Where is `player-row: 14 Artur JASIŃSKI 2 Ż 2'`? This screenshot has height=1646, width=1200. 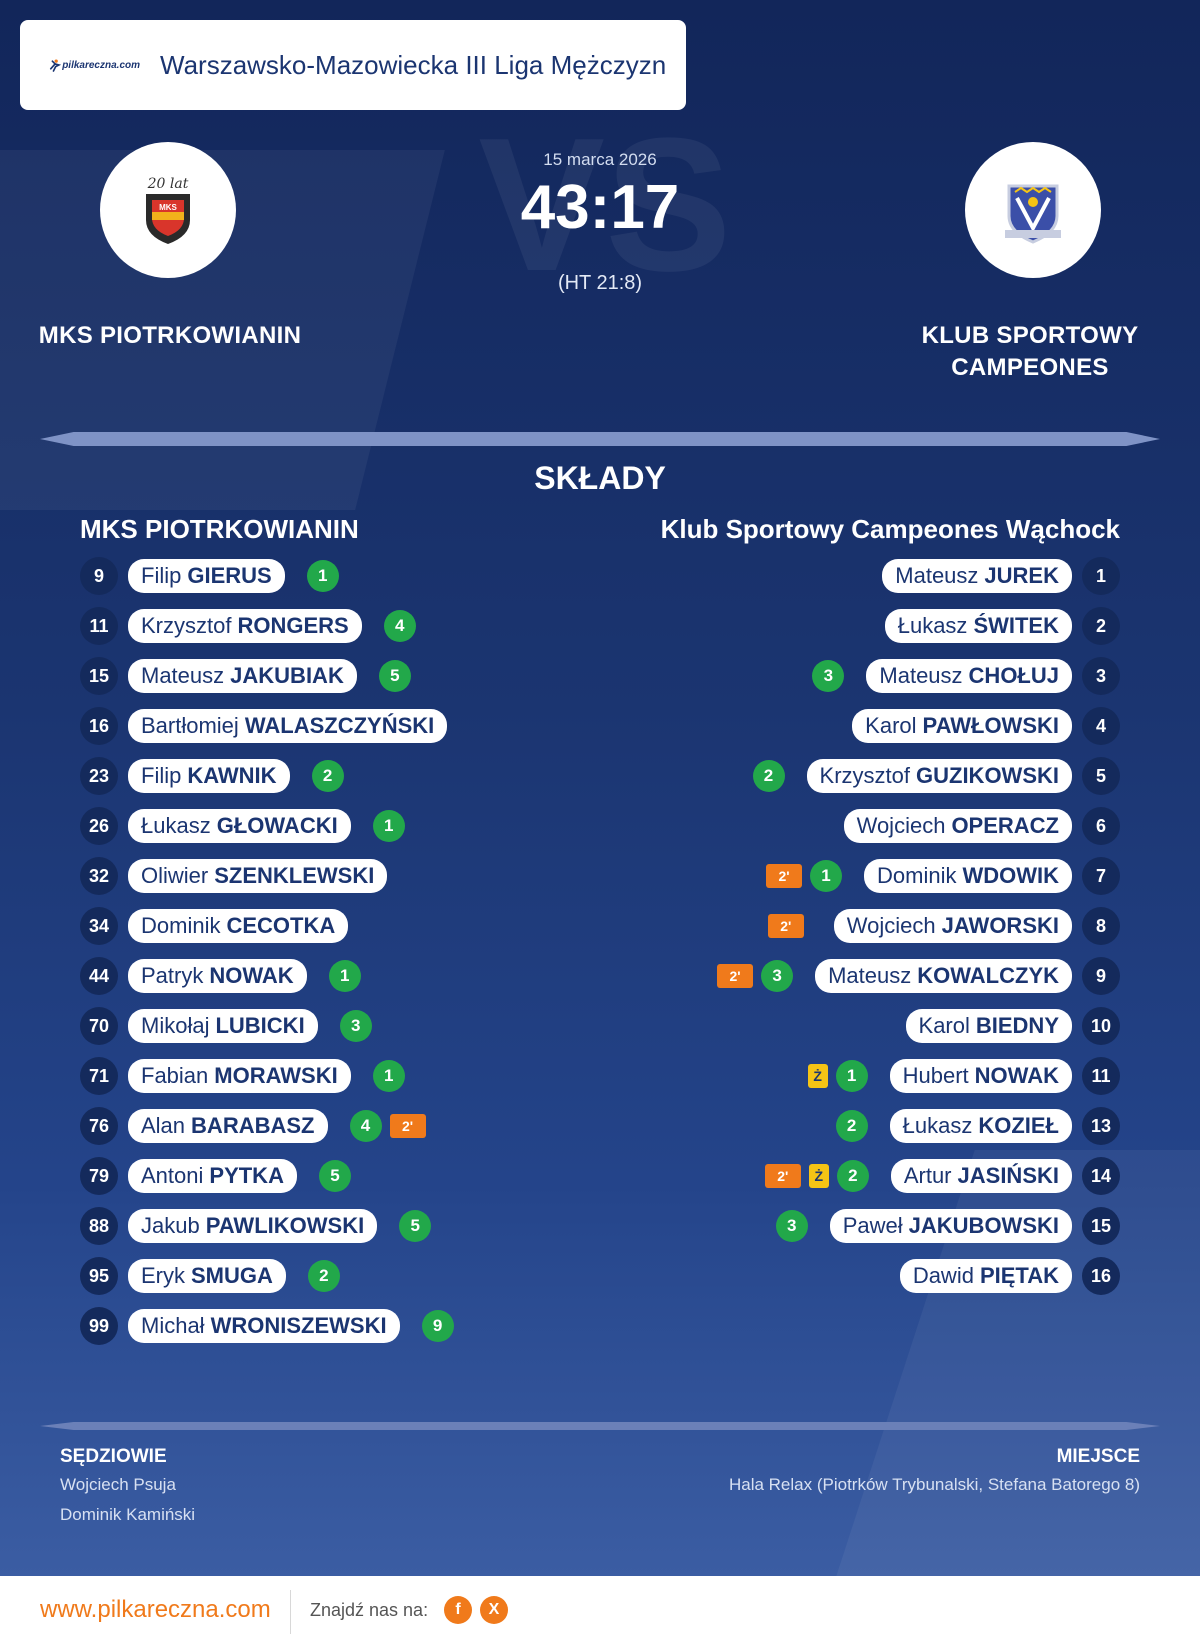 player-row: 14 Artur JASIŃSKI 2 Ż 2' is located at coordinates (942, 1176).